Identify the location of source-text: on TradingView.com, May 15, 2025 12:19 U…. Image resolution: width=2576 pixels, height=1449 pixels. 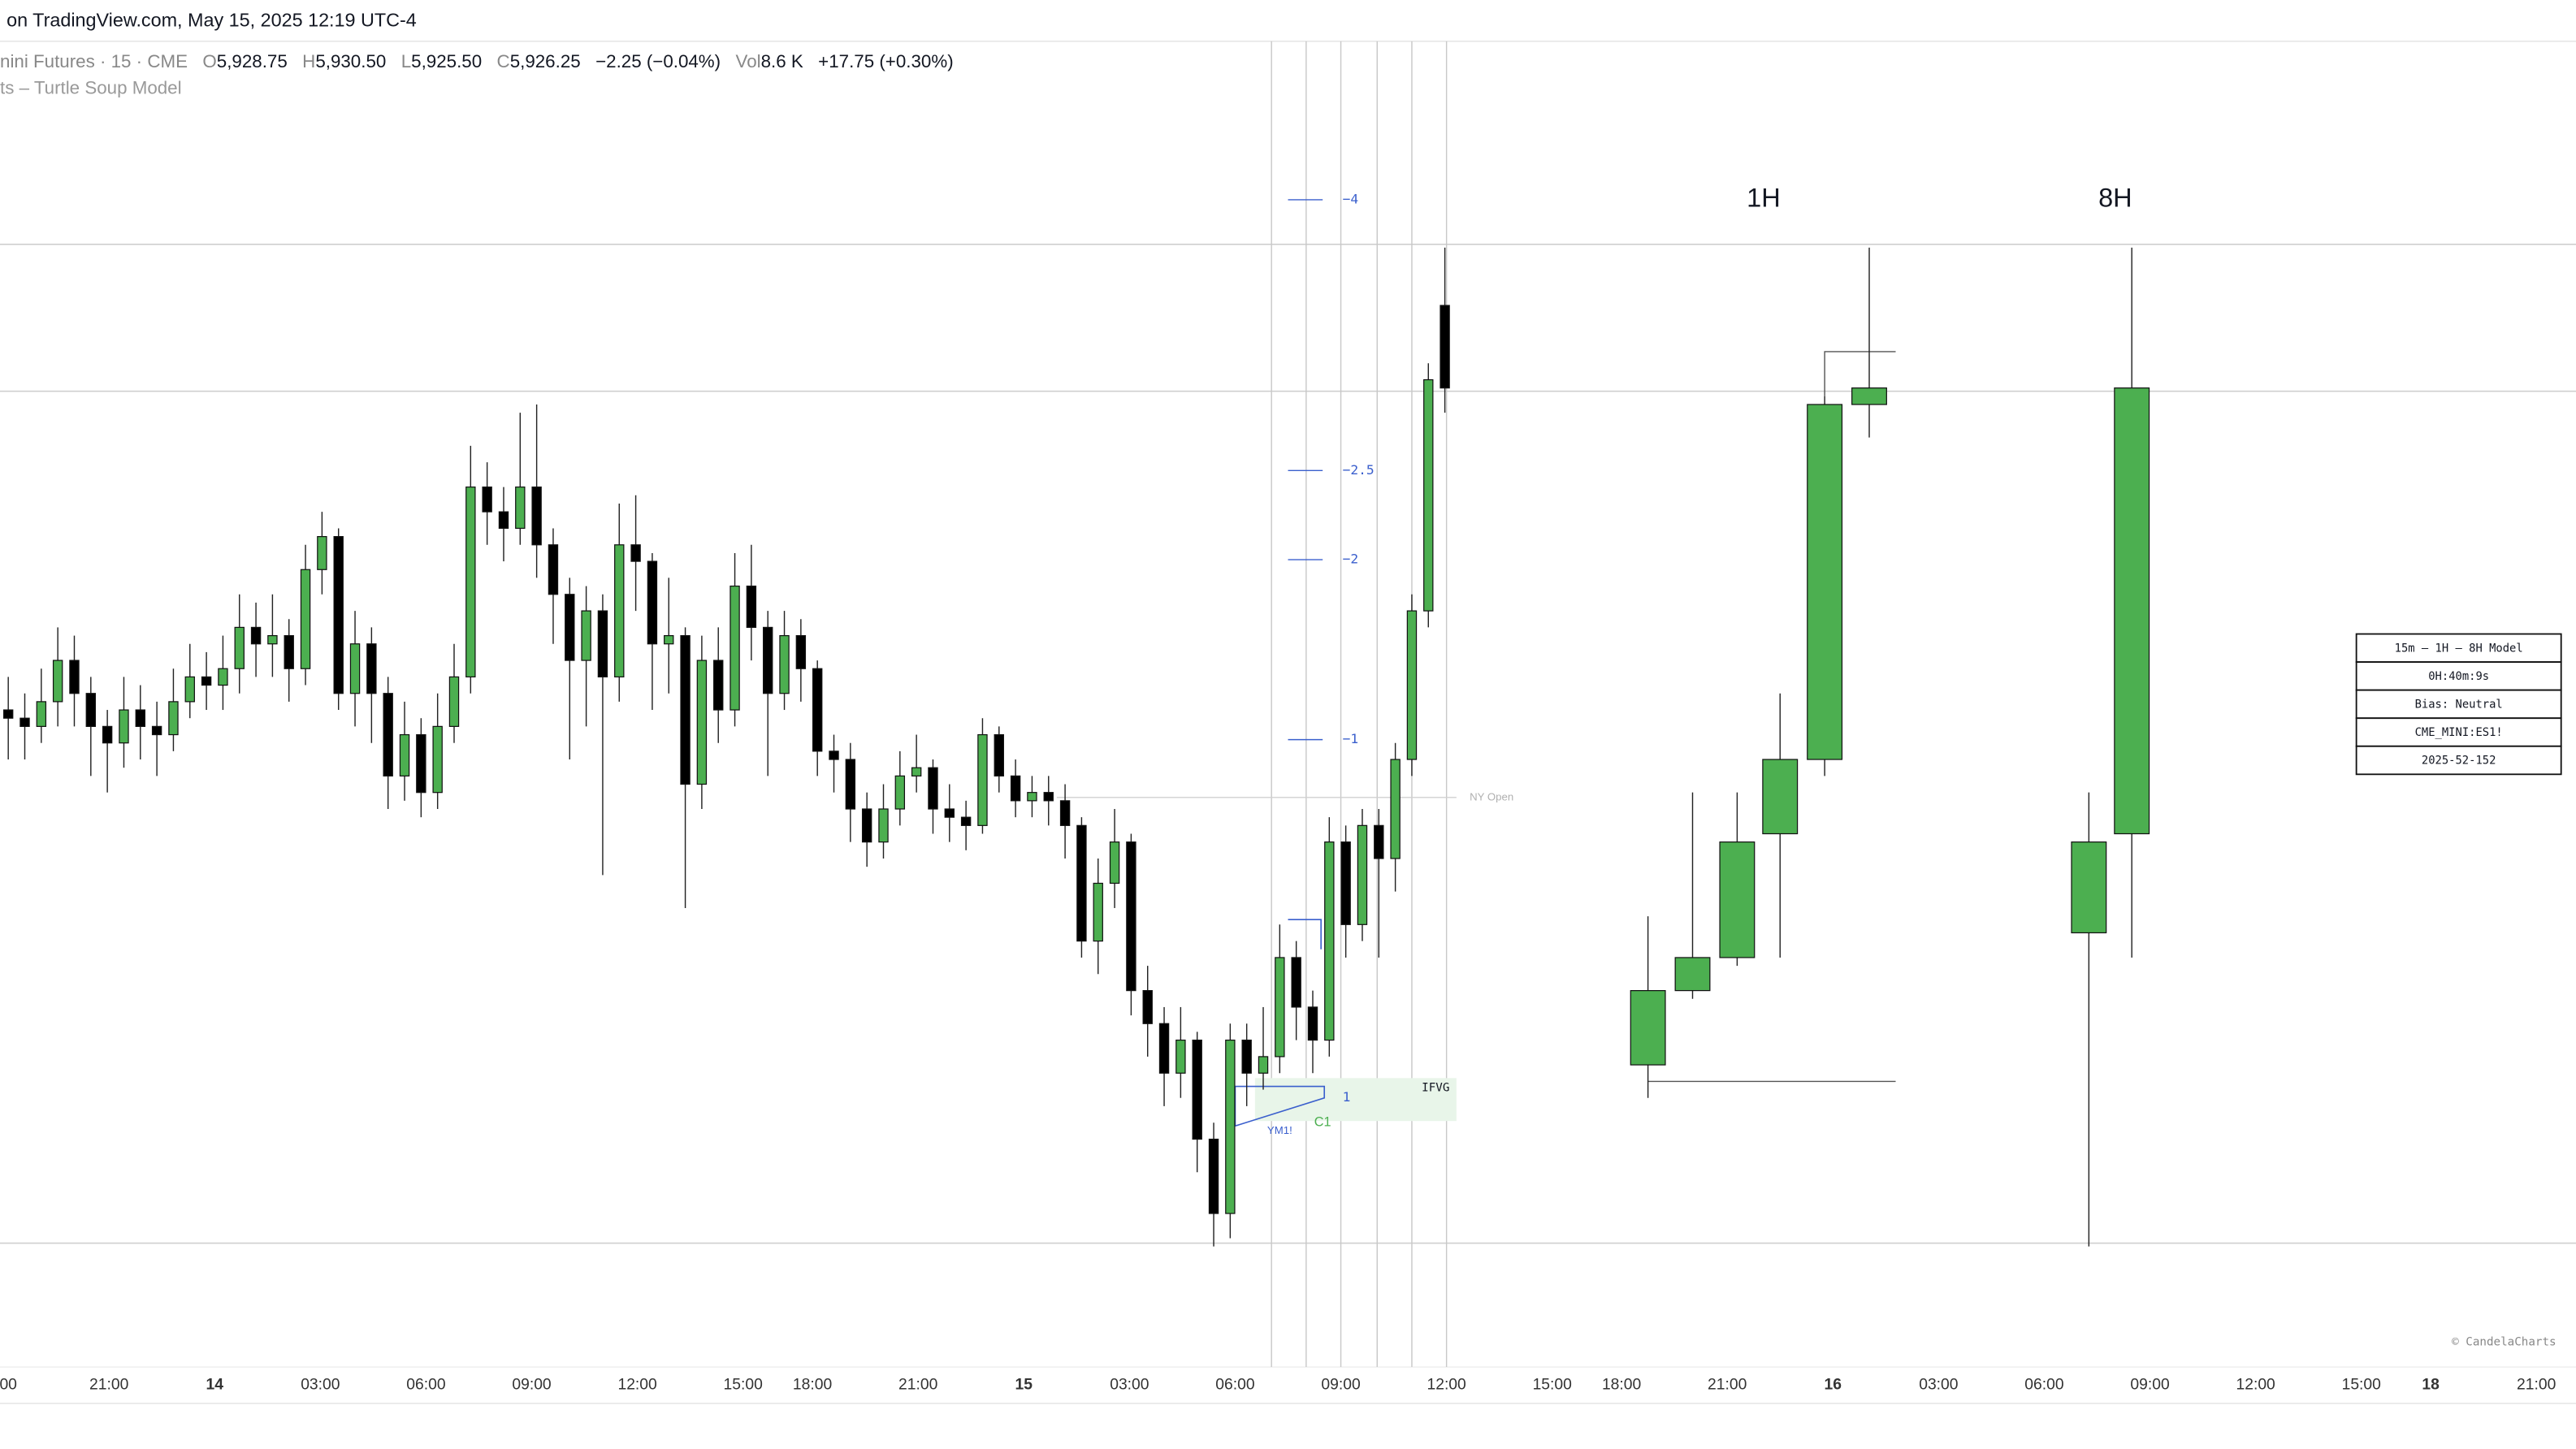
(212, 20).